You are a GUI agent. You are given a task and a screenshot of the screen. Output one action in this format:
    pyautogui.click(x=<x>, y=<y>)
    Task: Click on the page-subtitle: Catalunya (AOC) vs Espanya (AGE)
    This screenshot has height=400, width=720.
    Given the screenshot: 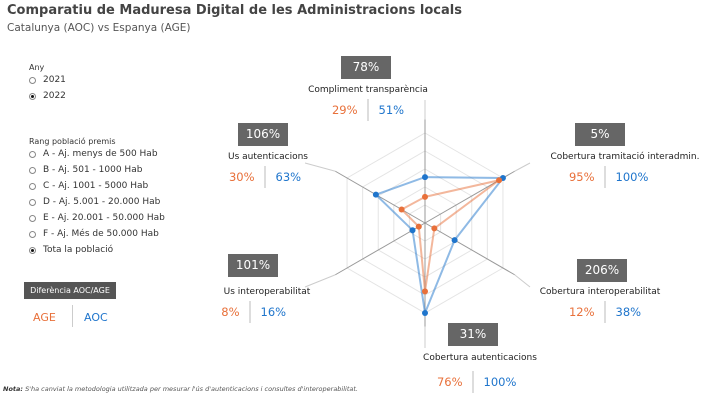 What is the action you would take?
    pyautogui.click(x=99, y=28)
    